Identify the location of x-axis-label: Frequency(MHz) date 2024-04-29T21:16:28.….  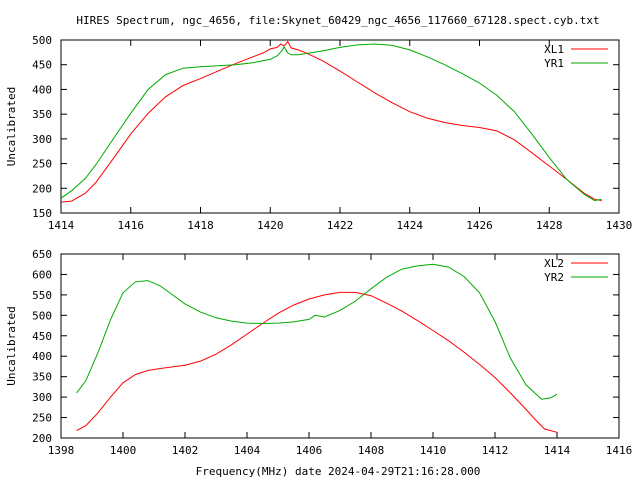
(338, 471).